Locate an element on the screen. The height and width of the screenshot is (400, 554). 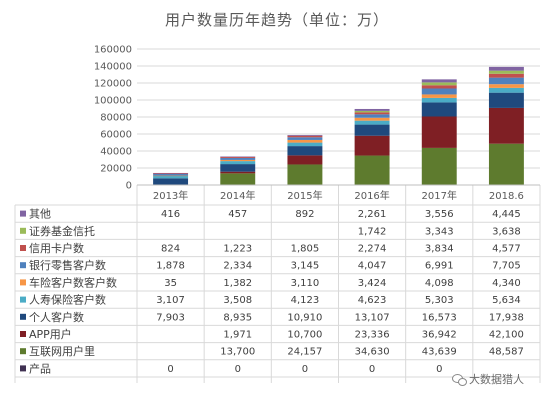
data-label: 34,630 is located at coordinates (372, 352).